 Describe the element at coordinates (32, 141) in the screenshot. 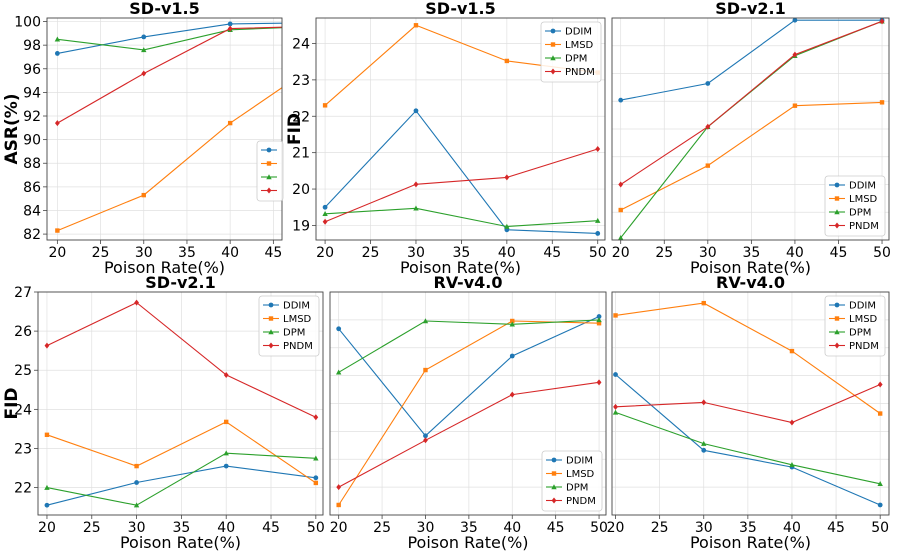

I see `y-tick-label: 90` at that location.